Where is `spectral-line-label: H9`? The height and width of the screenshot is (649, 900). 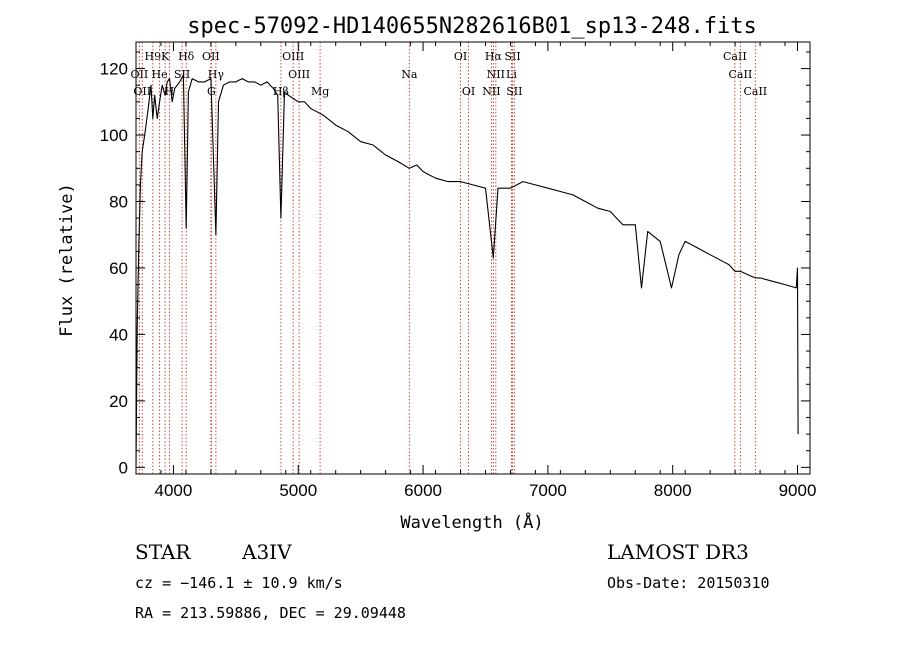 spectral-line-label: H9 is located at coordinates (153, 56).